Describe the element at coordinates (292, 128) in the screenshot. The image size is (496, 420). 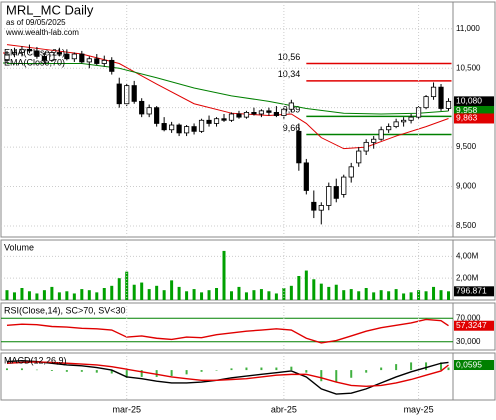
I see `level-label: 9,66` at that location.